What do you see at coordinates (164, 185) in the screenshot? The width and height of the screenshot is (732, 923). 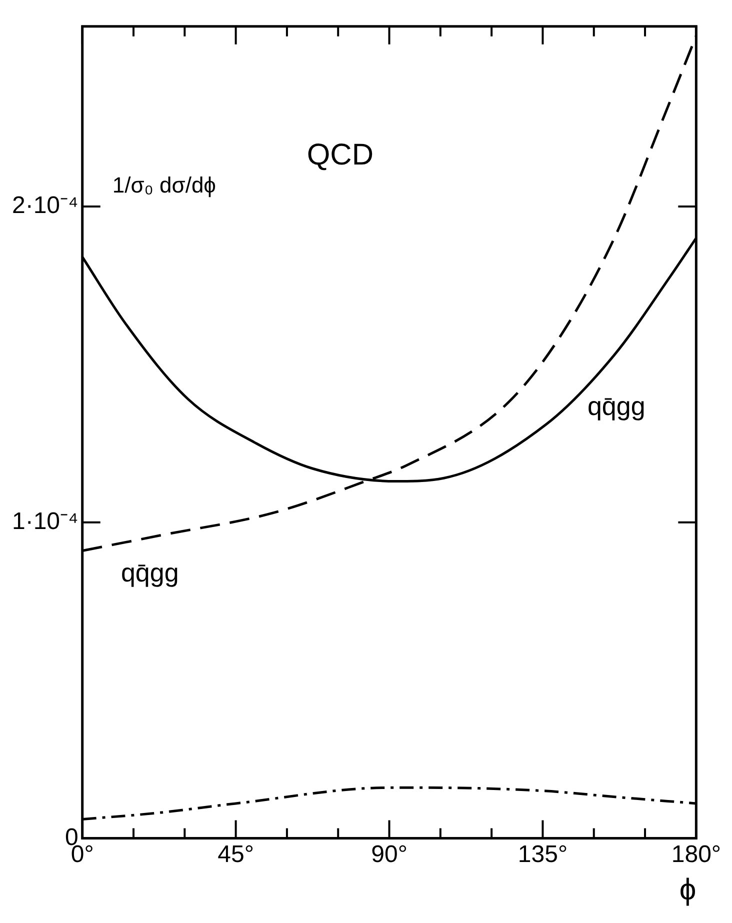 I see `y-axis-title: 1/σ₀ dσ/dϕ` at bounding box center [164, 185].